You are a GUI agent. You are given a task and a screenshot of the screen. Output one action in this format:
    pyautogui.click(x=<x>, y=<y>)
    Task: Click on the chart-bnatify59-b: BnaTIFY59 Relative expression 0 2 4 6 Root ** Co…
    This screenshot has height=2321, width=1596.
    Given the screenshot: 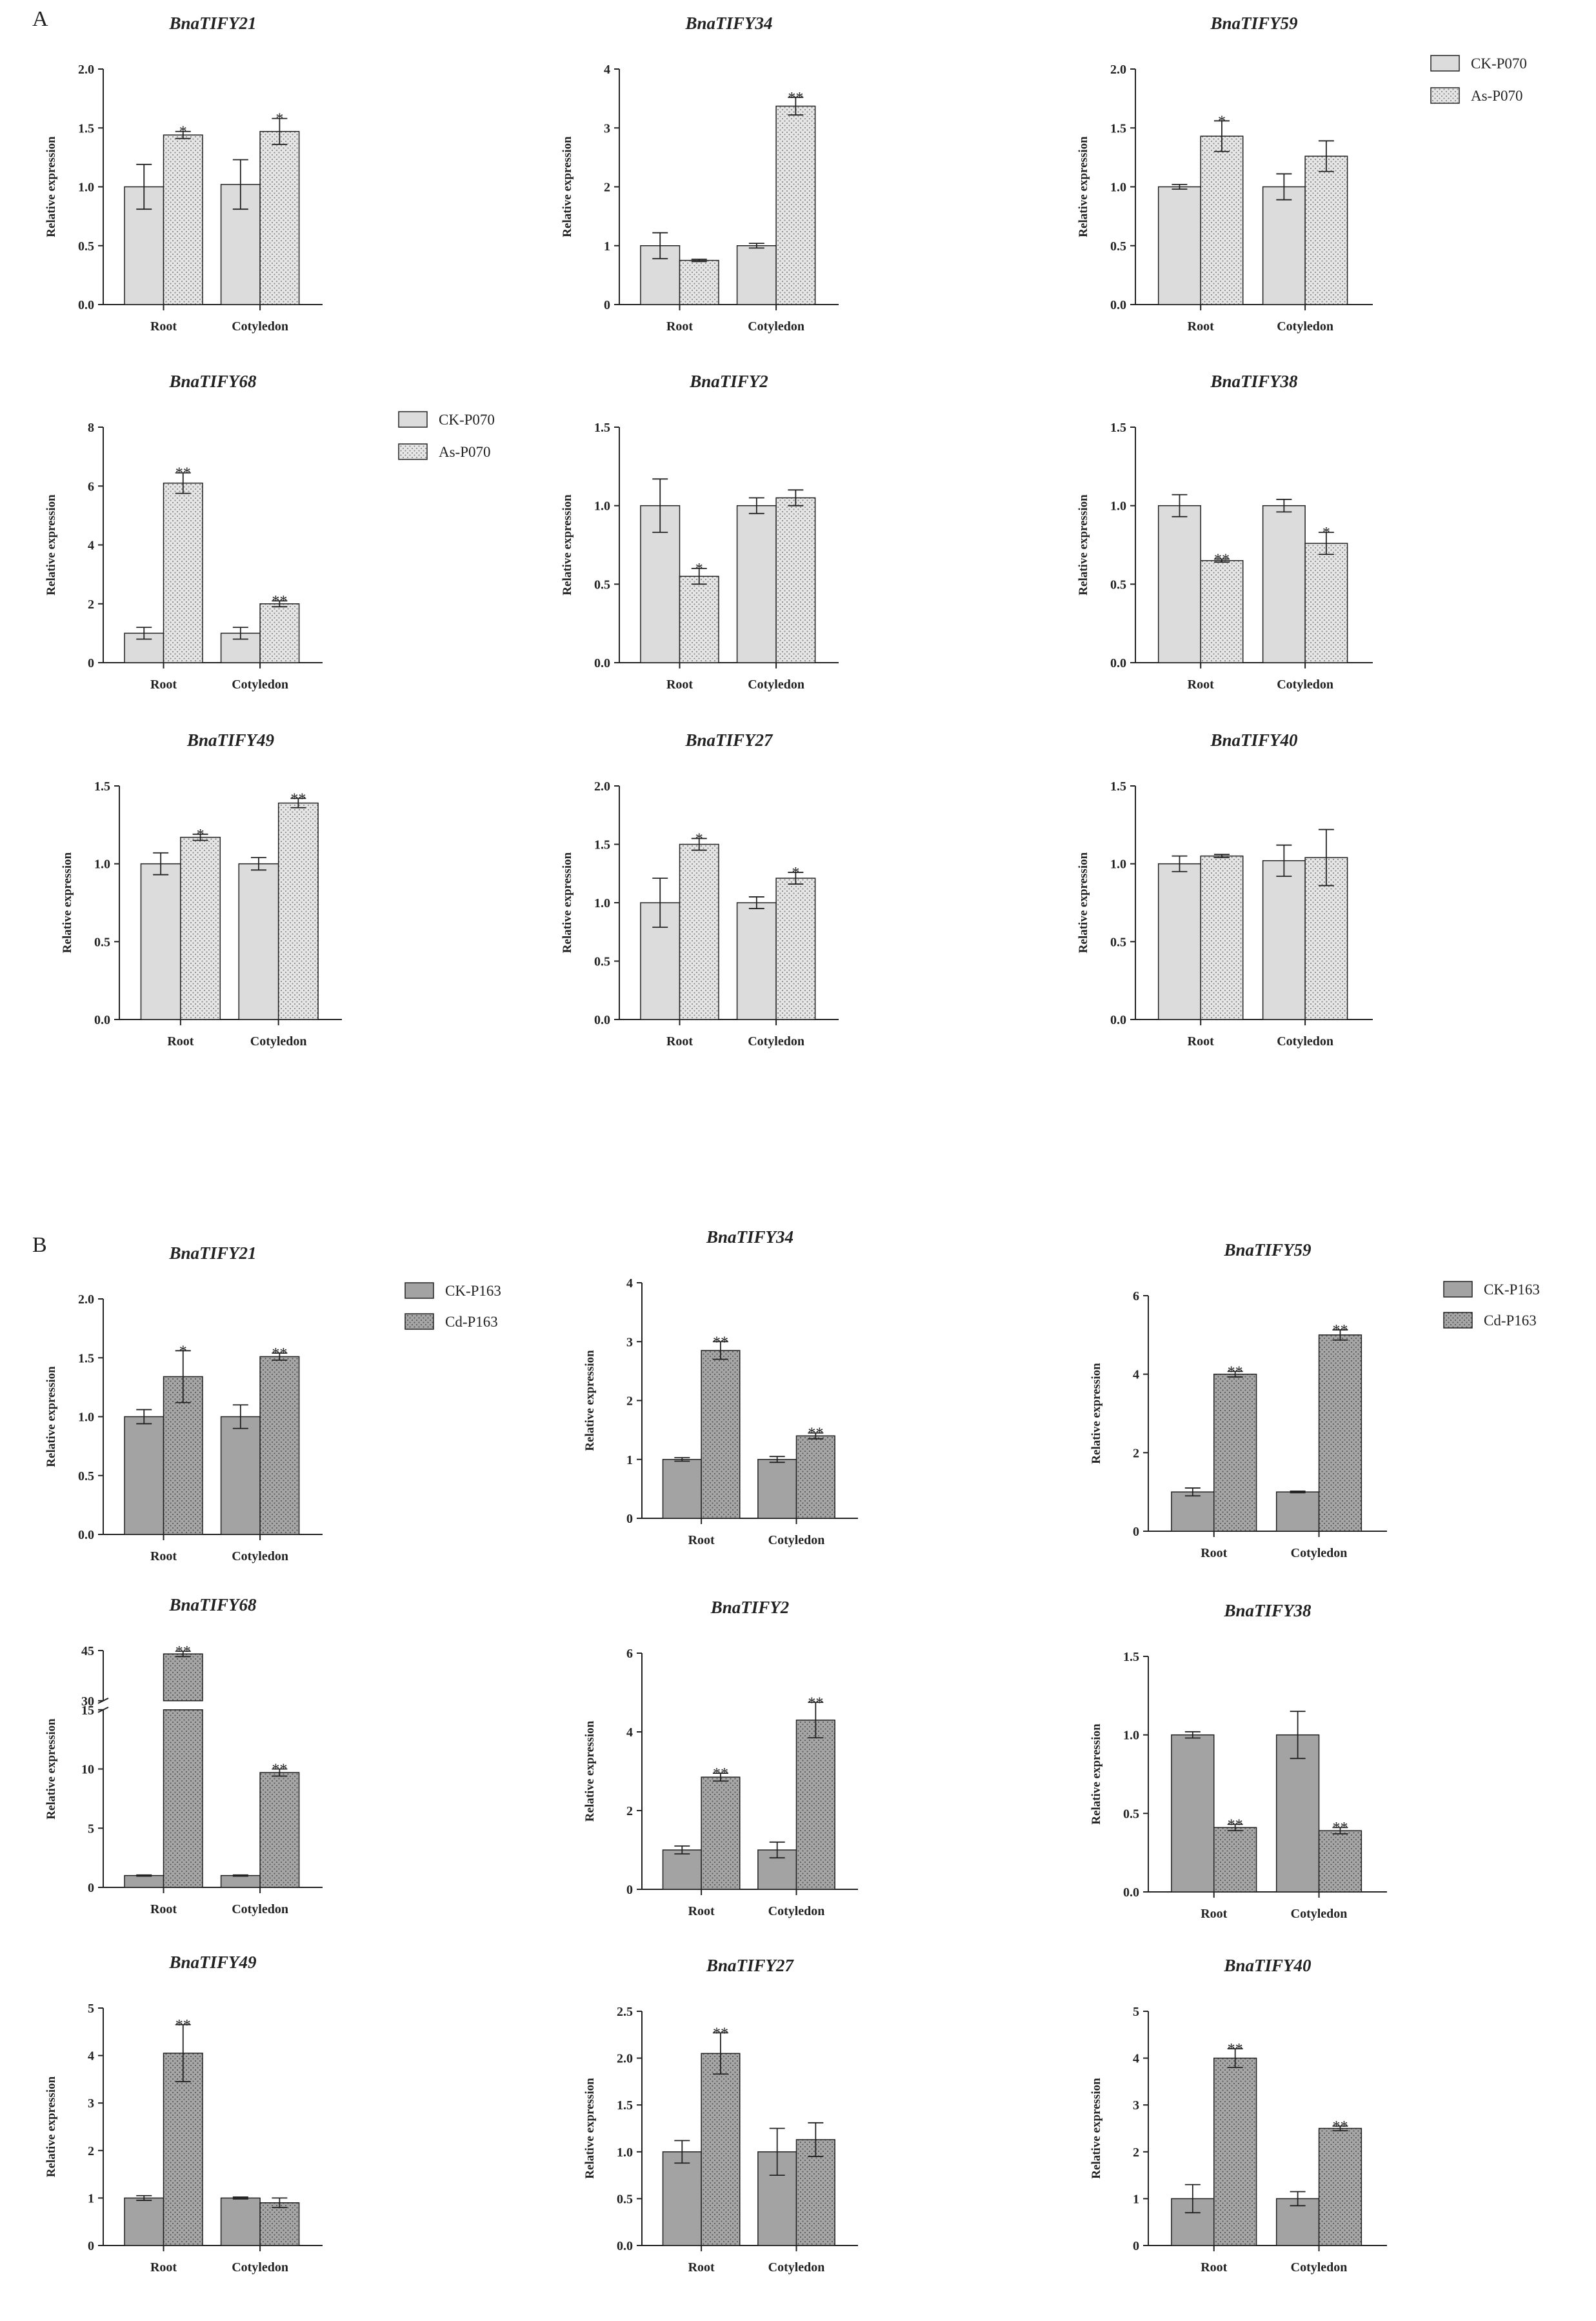 What is the action you would take?
    pyautogui.click(x=1238, y=1400)
    